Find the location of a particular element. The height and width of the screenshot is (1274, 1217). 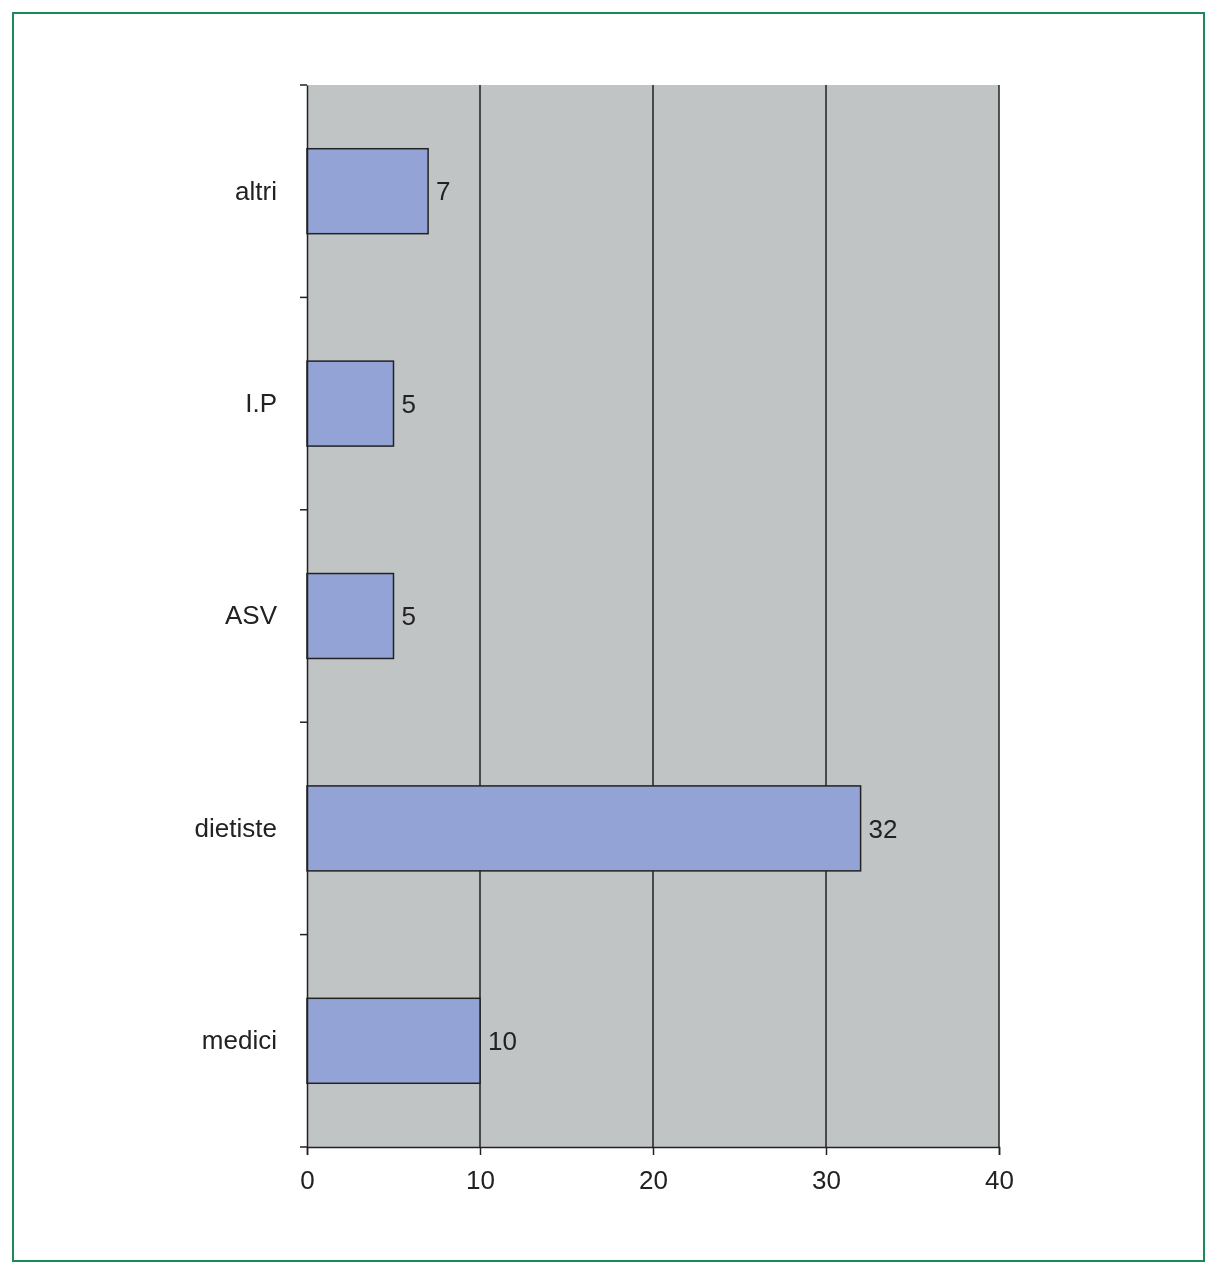

y-tick-label: medici is located at coordinates (239, 1040).